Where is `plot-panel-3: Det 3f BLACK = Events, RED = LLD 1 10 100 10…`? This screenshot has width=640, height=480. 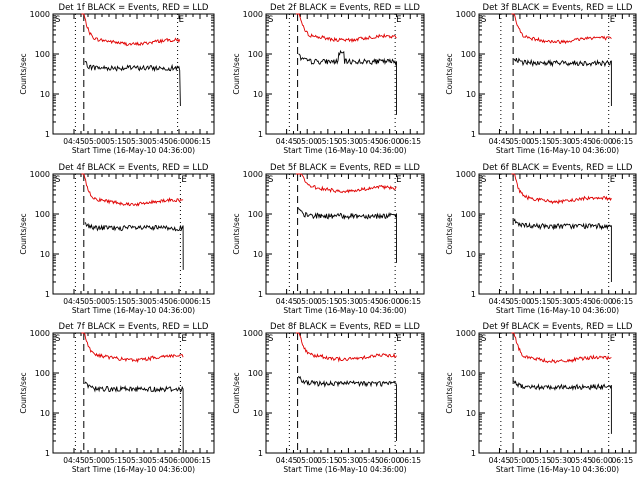 plot-panel-3: Det 3f BLACK = Events, RED = LLD 1 10 100 10… is located at coordinates (541, 79).